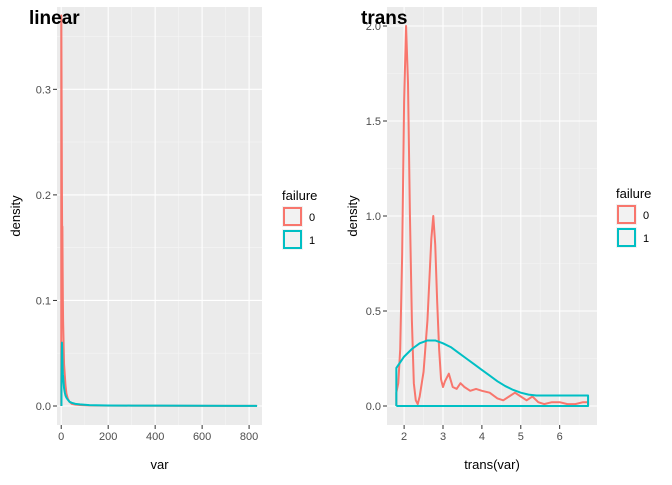  I want to click on y-tick-label: 0.2, so click(43, 196).